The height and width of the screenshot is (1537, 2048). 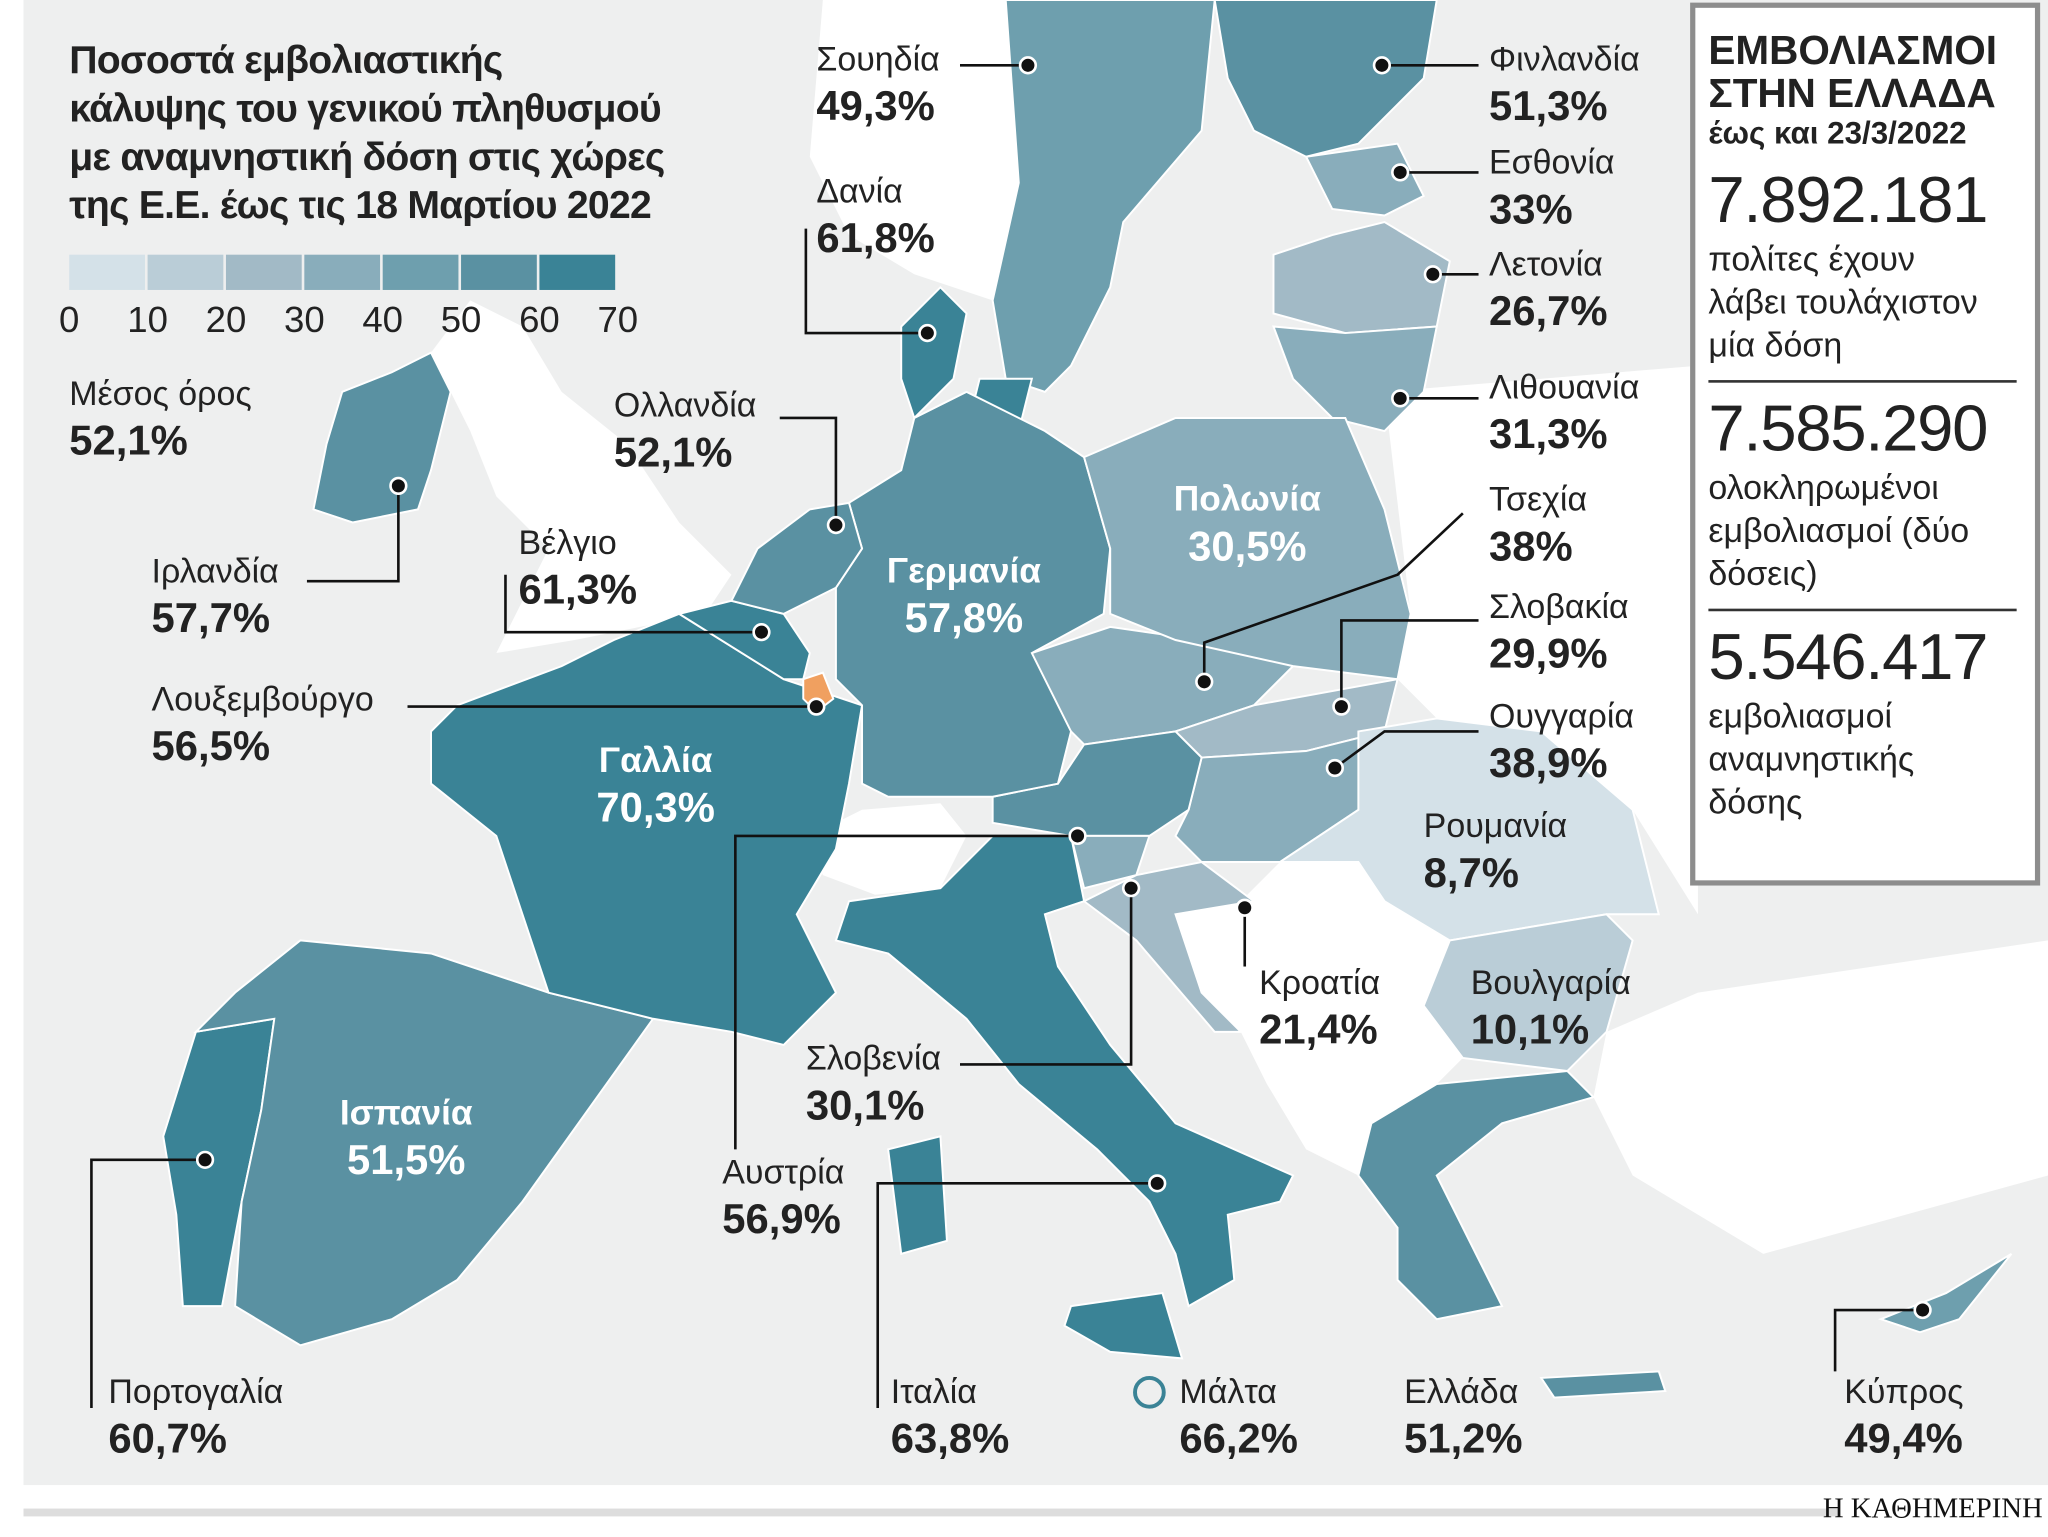 I want to click on country-label: Μάλτα 66,2%, so click(x=1238, y=1415).